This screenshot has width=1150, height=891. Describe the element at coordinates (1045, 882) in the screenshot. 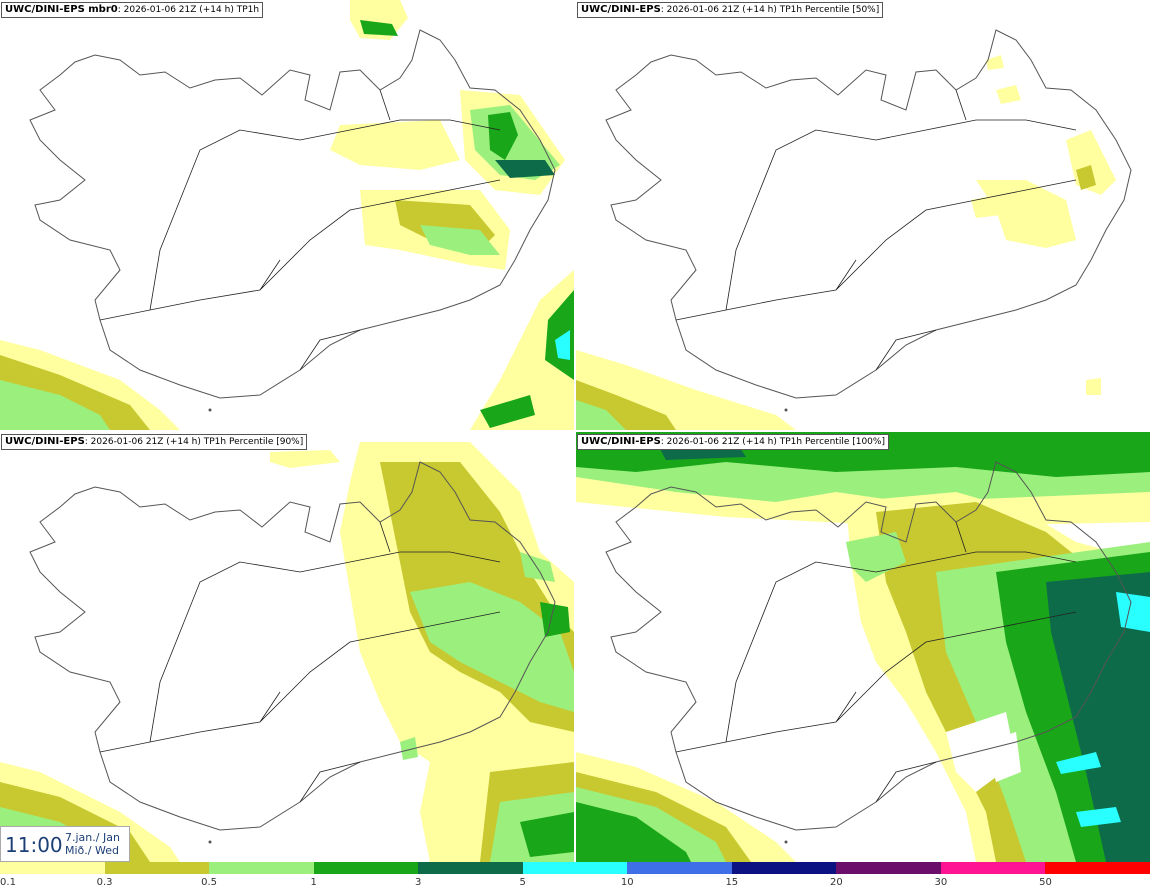

I see `legend-label: 50` at that location.